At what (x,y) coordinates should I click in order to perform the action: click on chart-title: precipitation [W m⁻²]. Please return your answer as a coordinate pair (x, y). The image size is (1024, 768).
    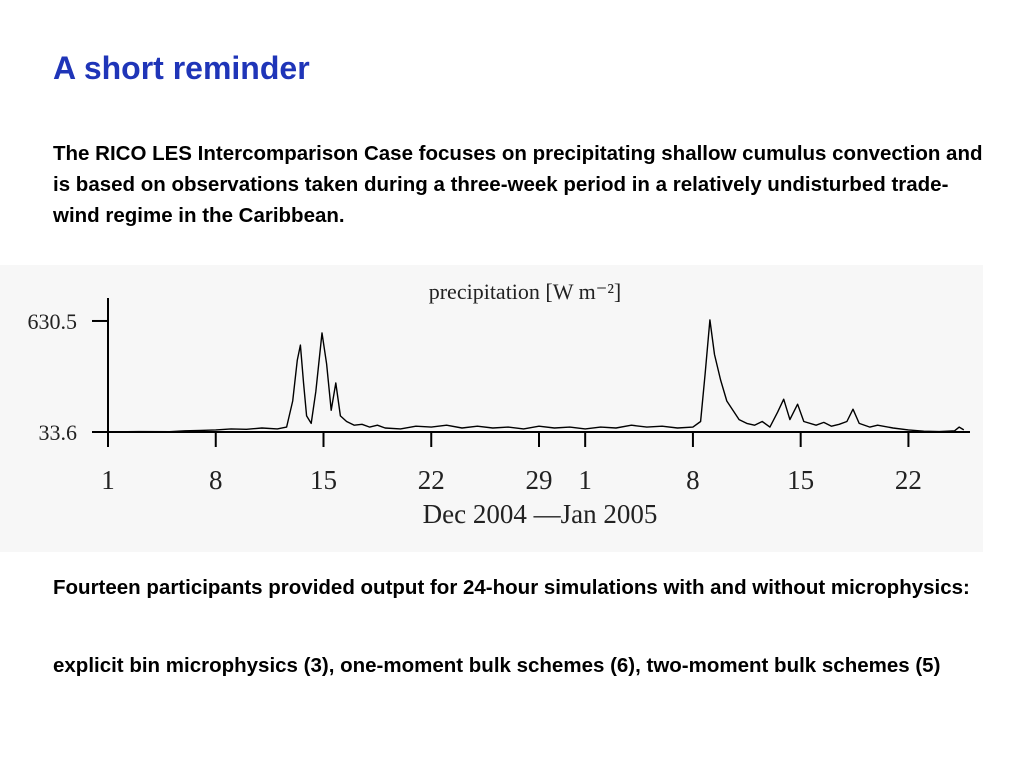
    Looking at the image, I should click on (525, 291).